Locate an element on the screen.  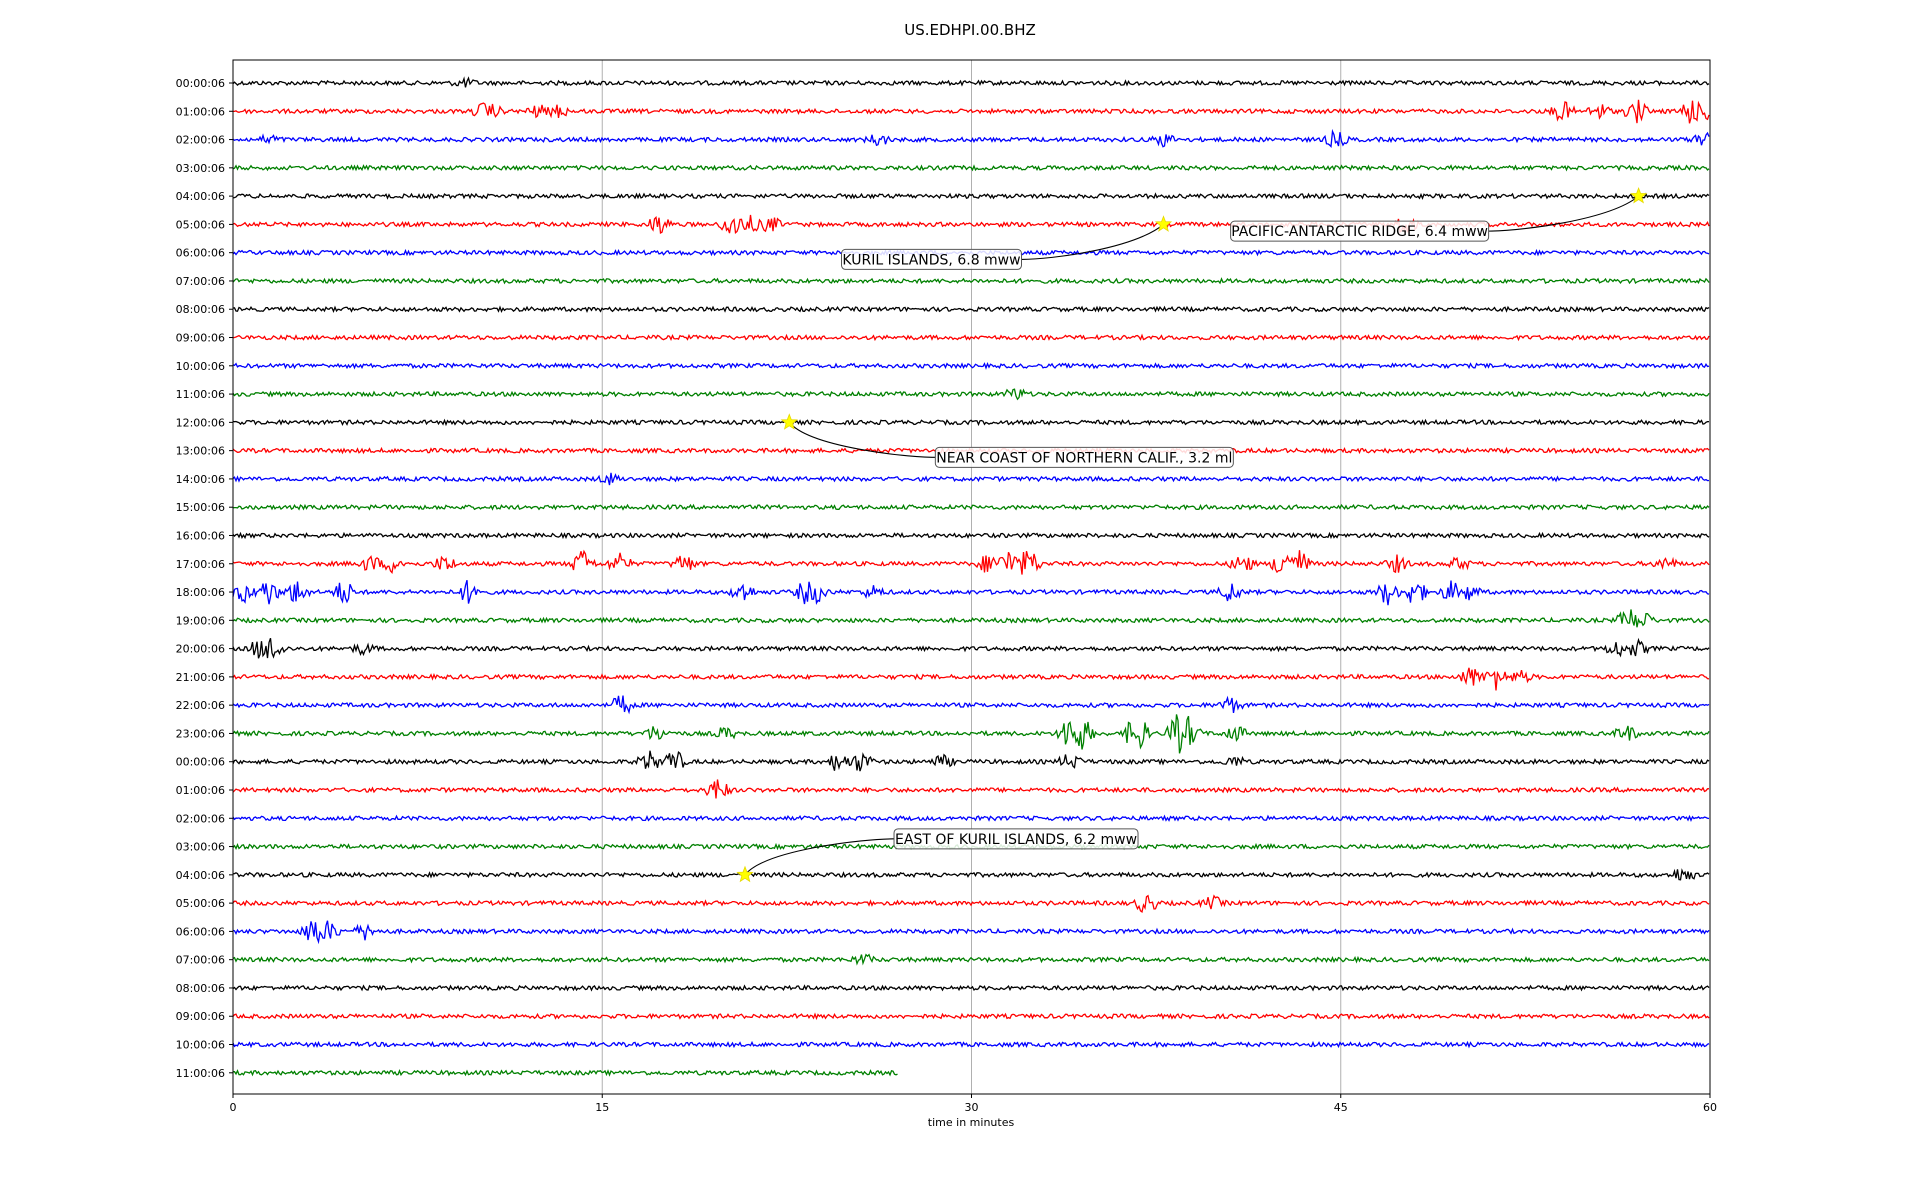
row-label: 19:00:06 is located at coordinates (200, 620).